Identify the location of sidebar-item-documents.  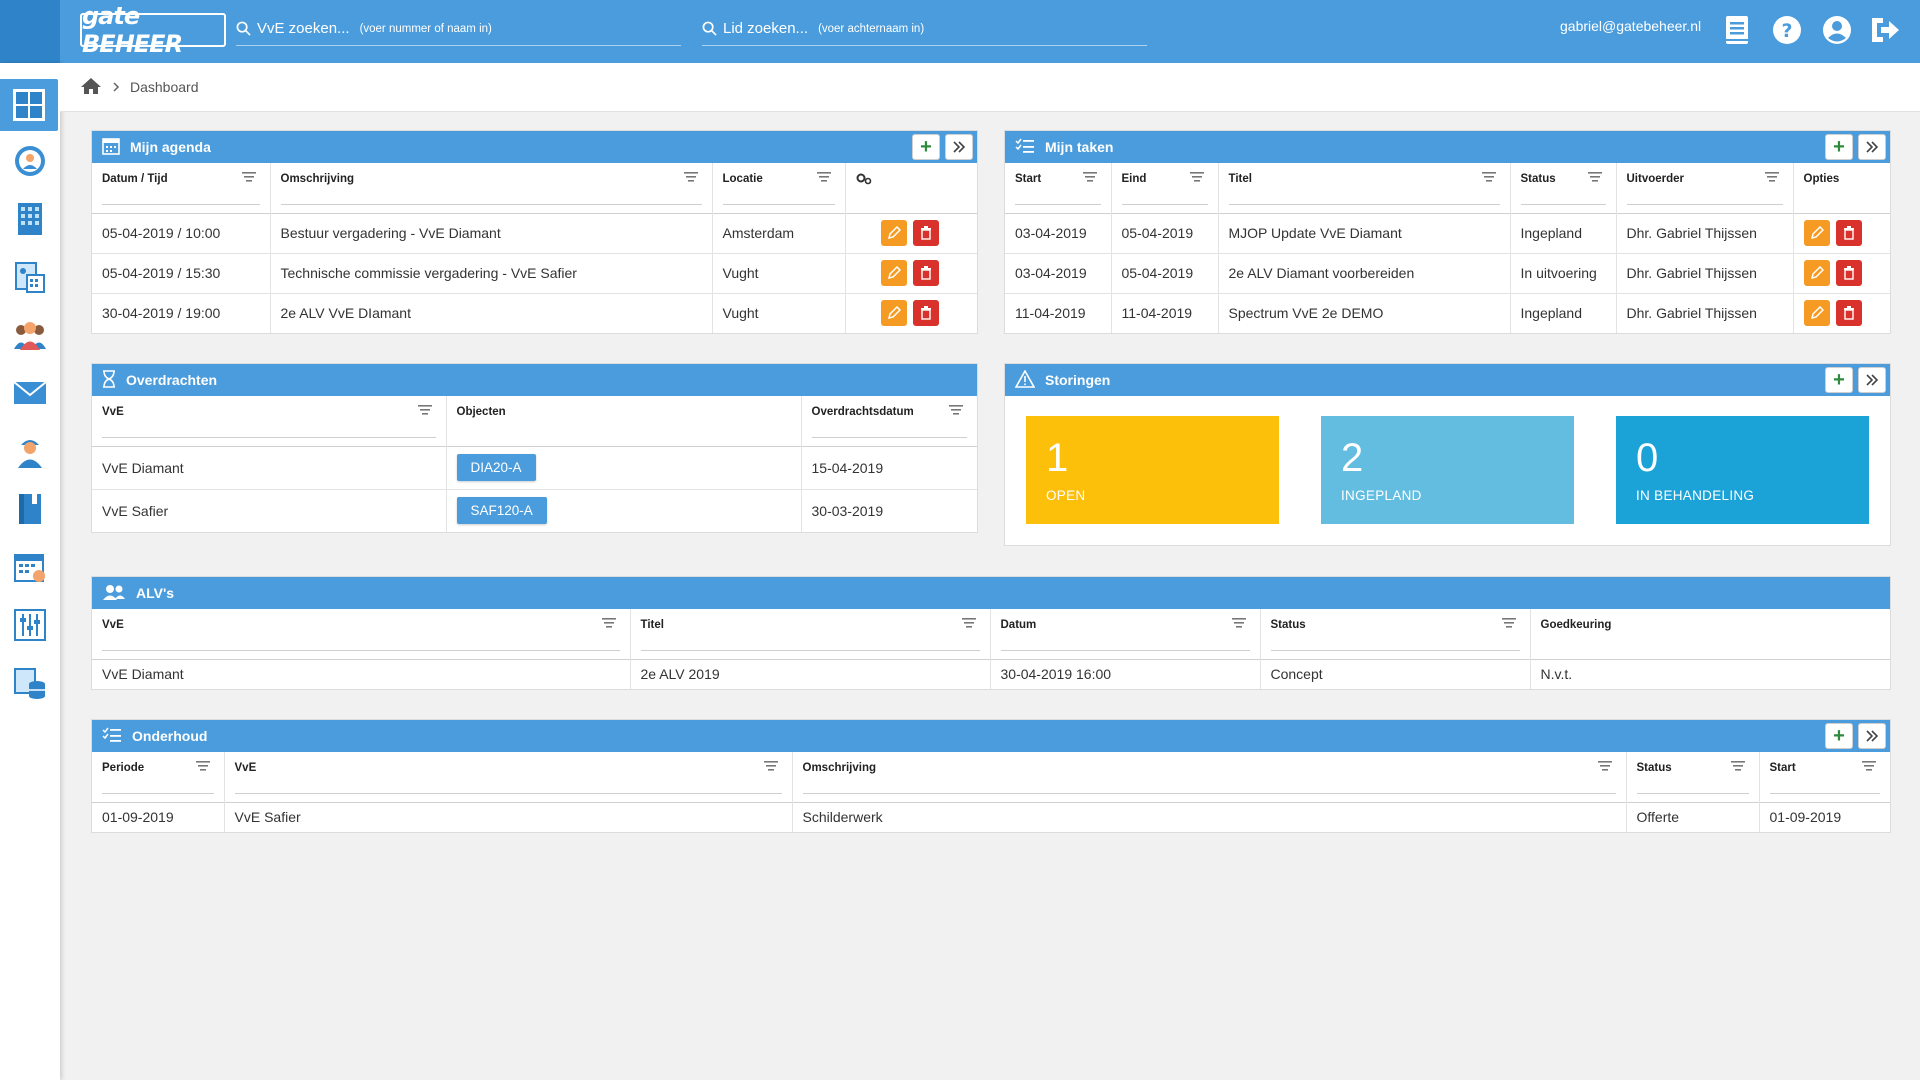
(30, 277).